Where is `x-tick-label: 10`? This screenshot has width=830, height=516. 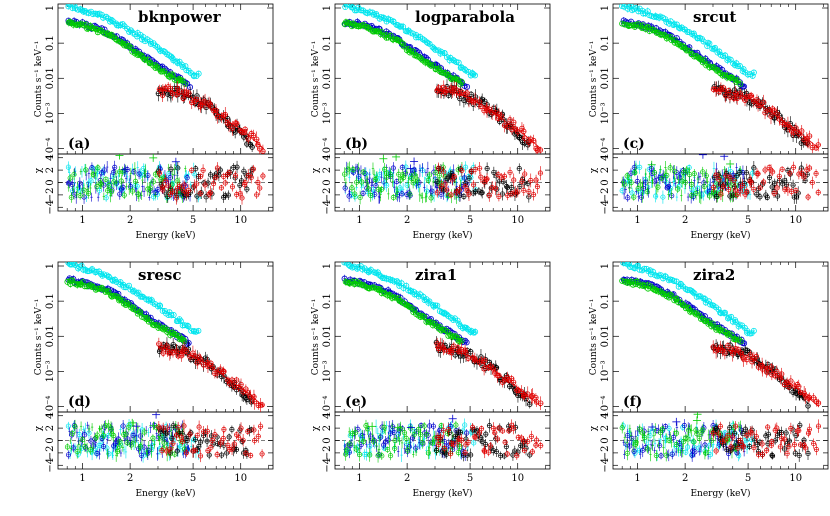 x-tick-label: 10 is located at coordinates (795, 220).